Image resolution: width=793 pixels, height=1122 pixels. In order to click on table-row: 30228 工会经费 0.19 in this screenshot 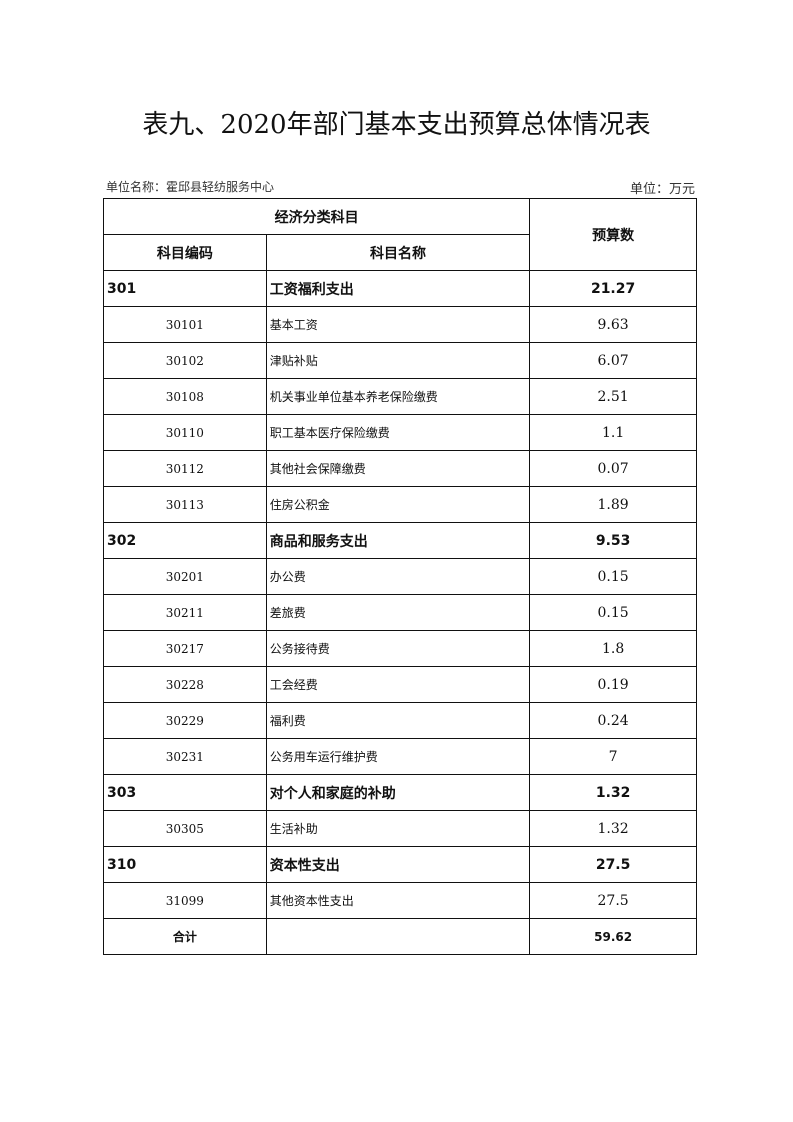, I will do `click(400, 684)`.